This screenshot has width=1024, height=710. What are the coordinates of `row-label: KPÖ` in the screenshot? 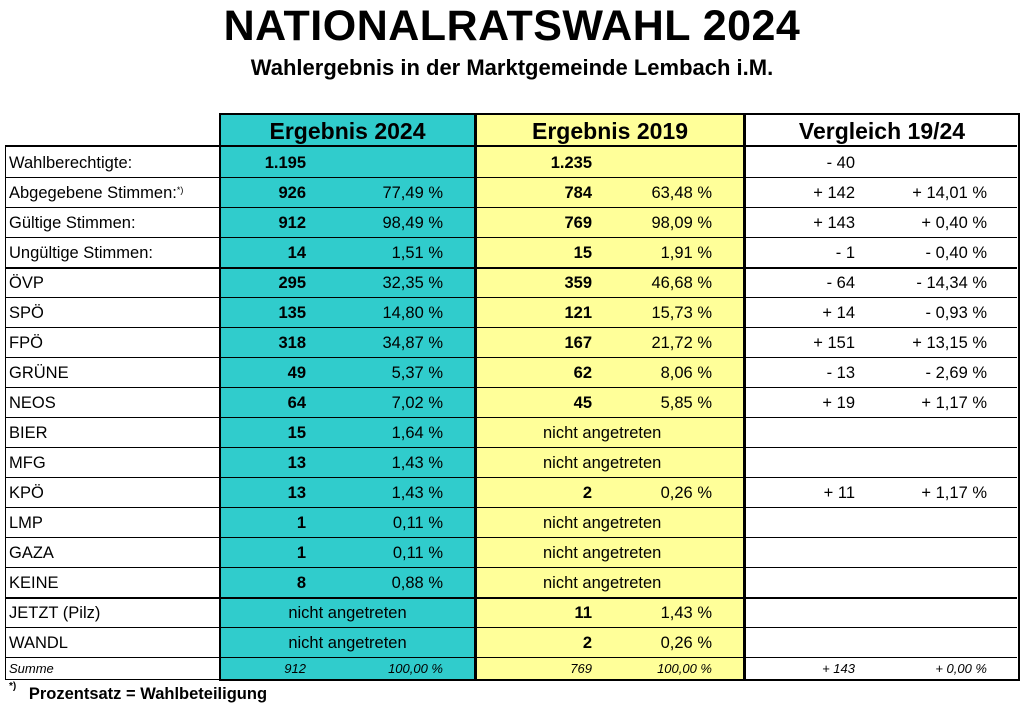 It's located at (26, 493).